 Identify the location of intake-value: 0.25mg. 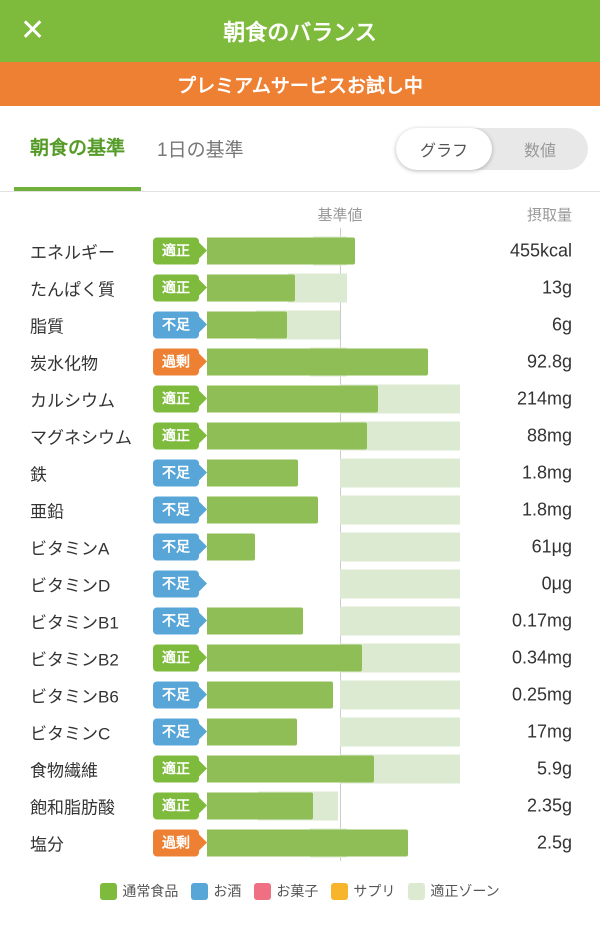
(541, 694).